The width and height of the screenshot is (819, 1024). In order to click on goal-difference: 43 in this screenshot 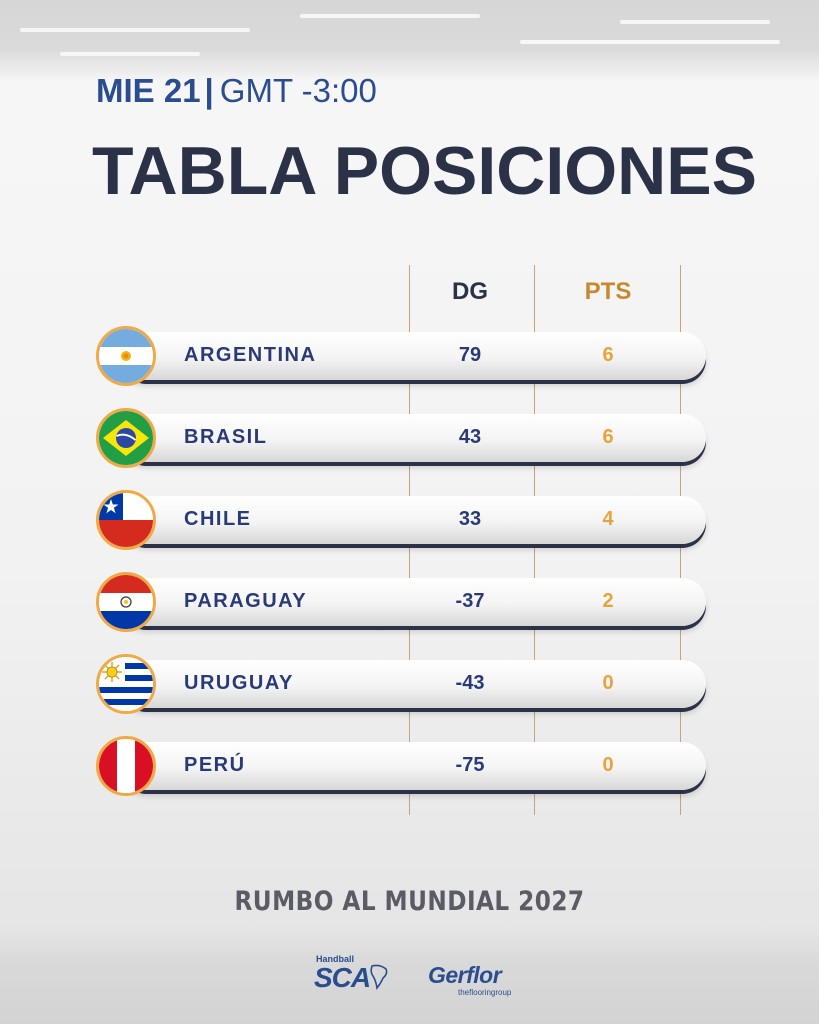, I will do `click(470, 437)`.